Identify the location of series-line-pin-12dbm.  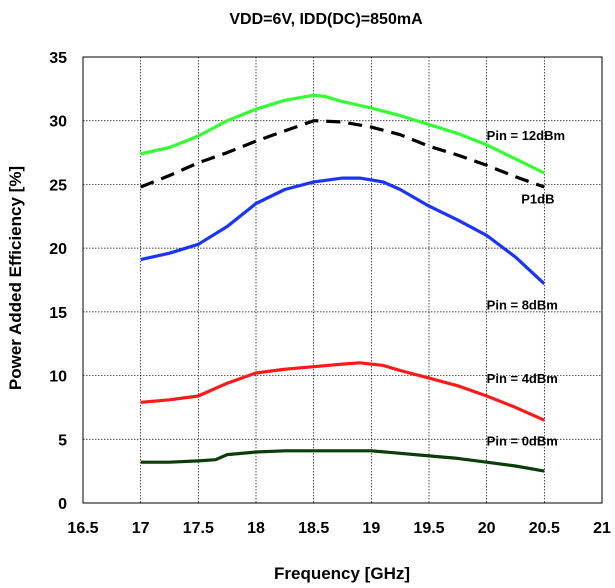
(343, 134).